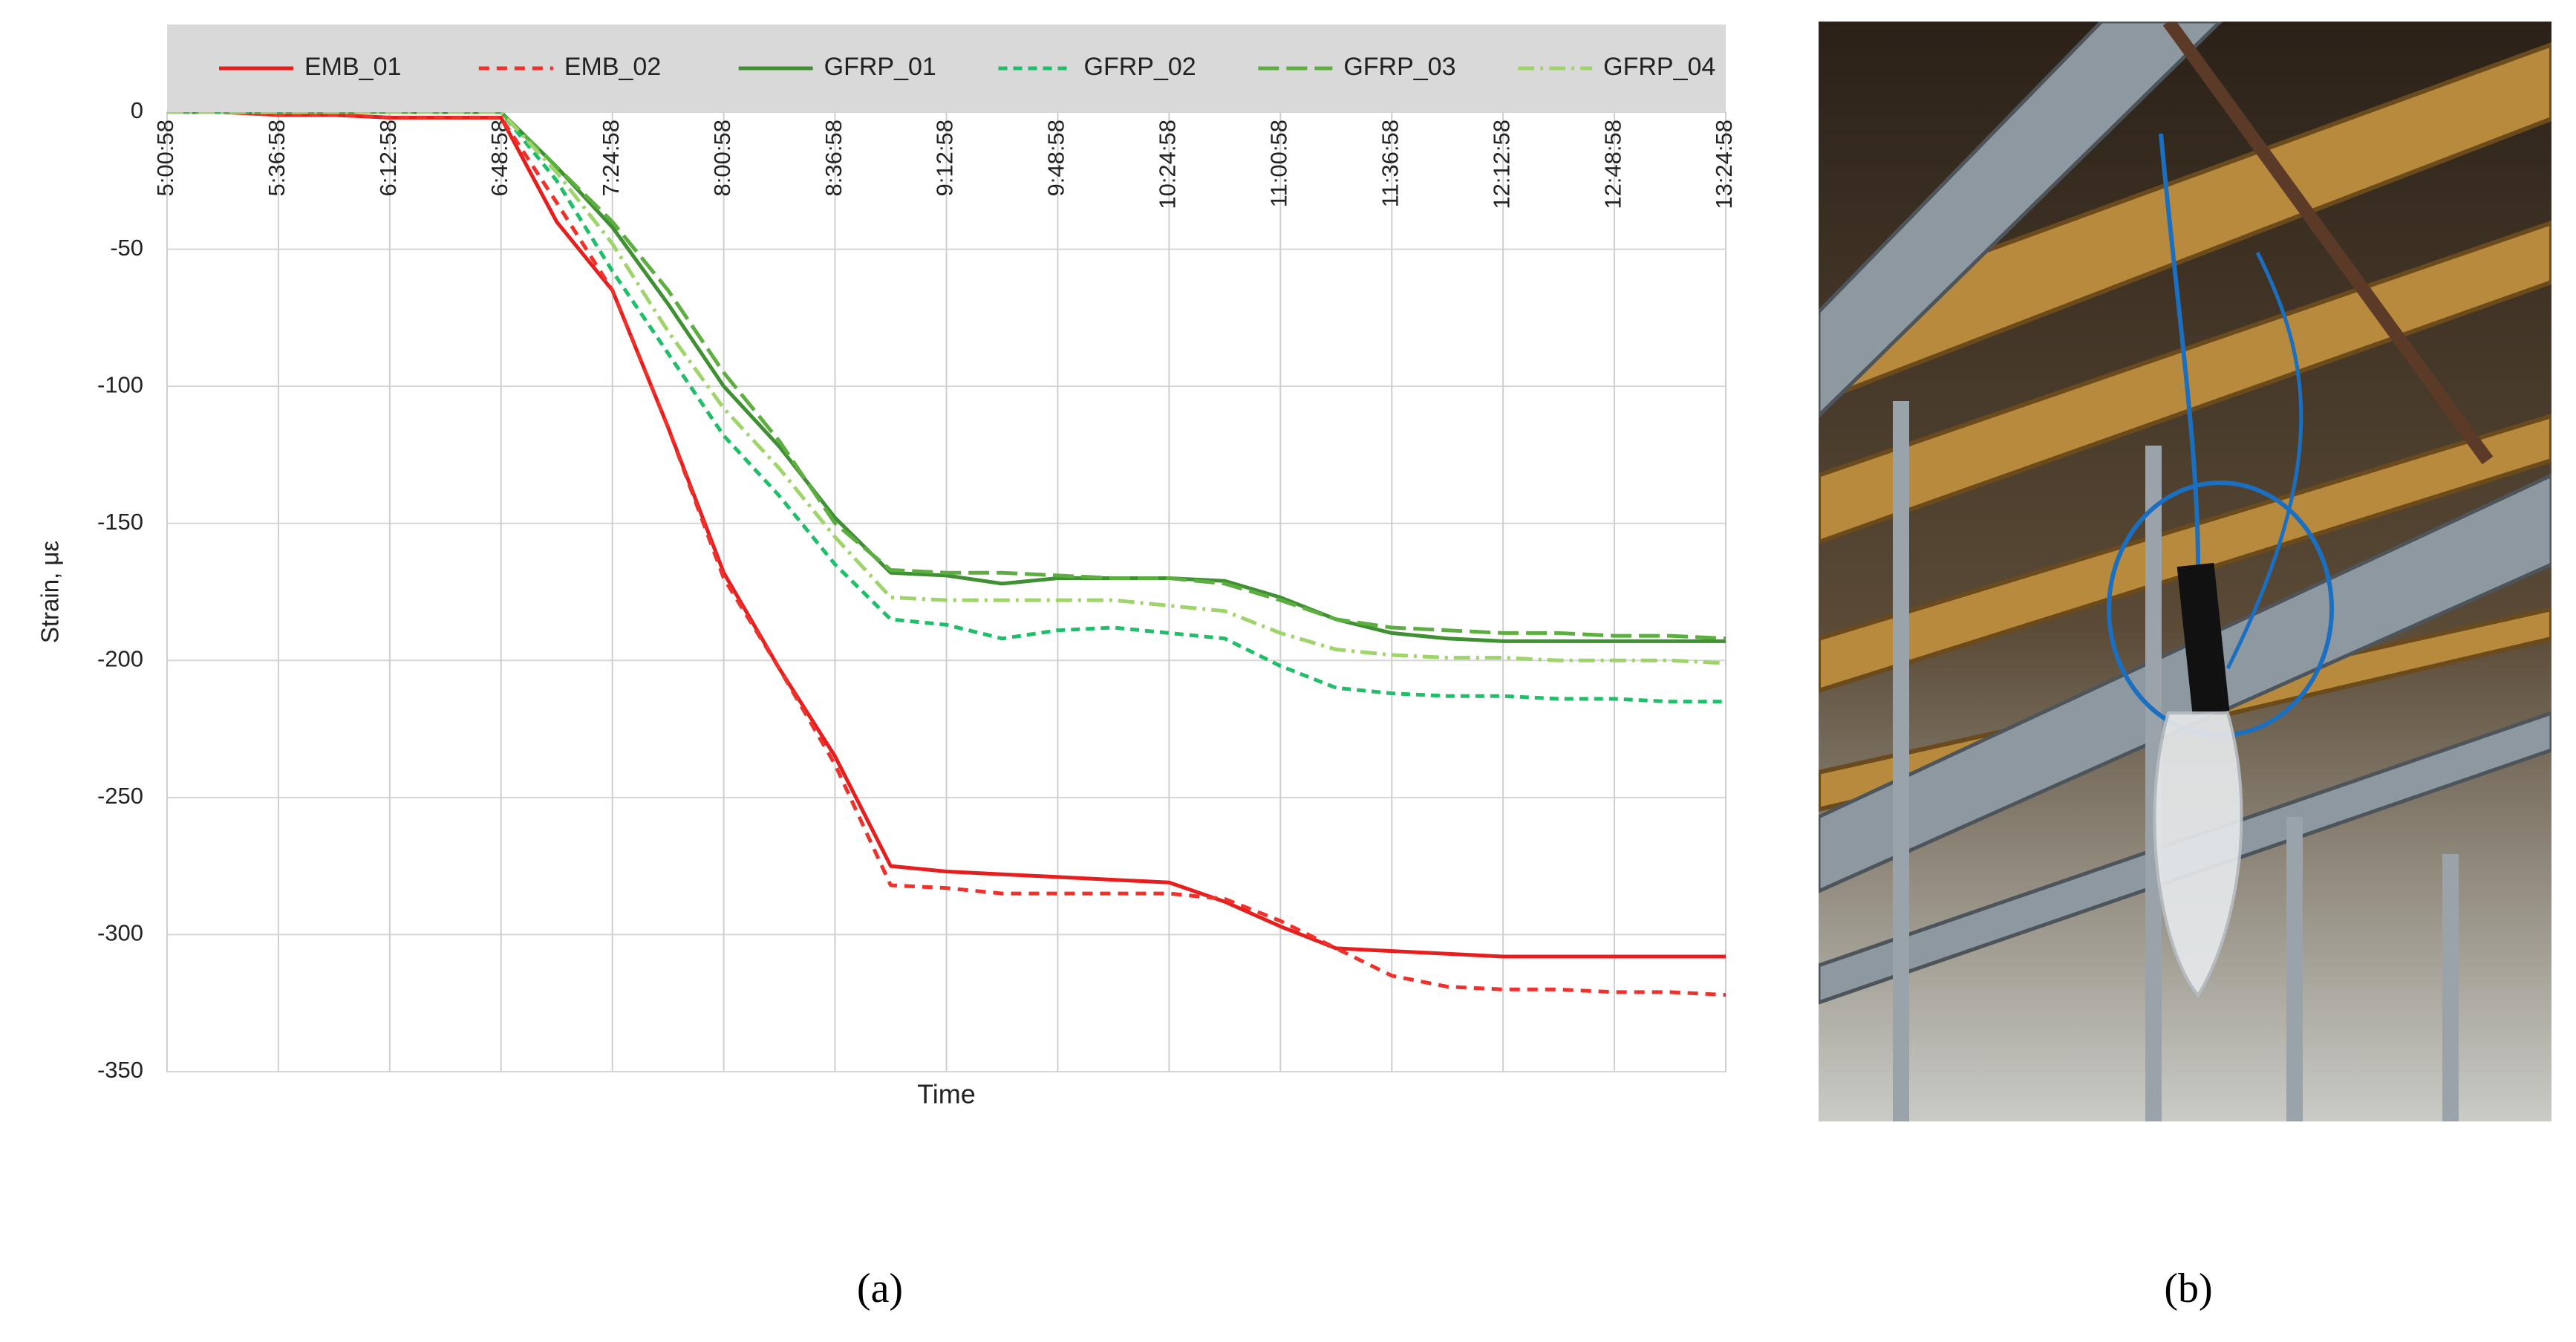 The height and width of the screenshot is (1342, 2576). What do you see at coordinates (2188, 1289) in the screenshot?
I see `caption: (b)` at bounding box center [2188, 1289].